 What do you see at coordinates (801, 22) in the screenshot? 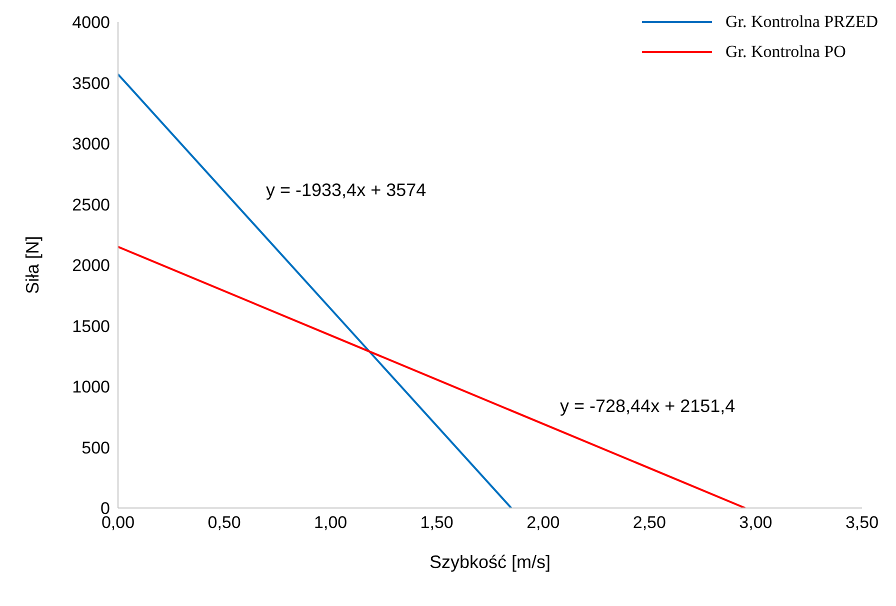
I see `legend-label: Gr. Kontrolna PRZED` at bounding box center [801, 22].